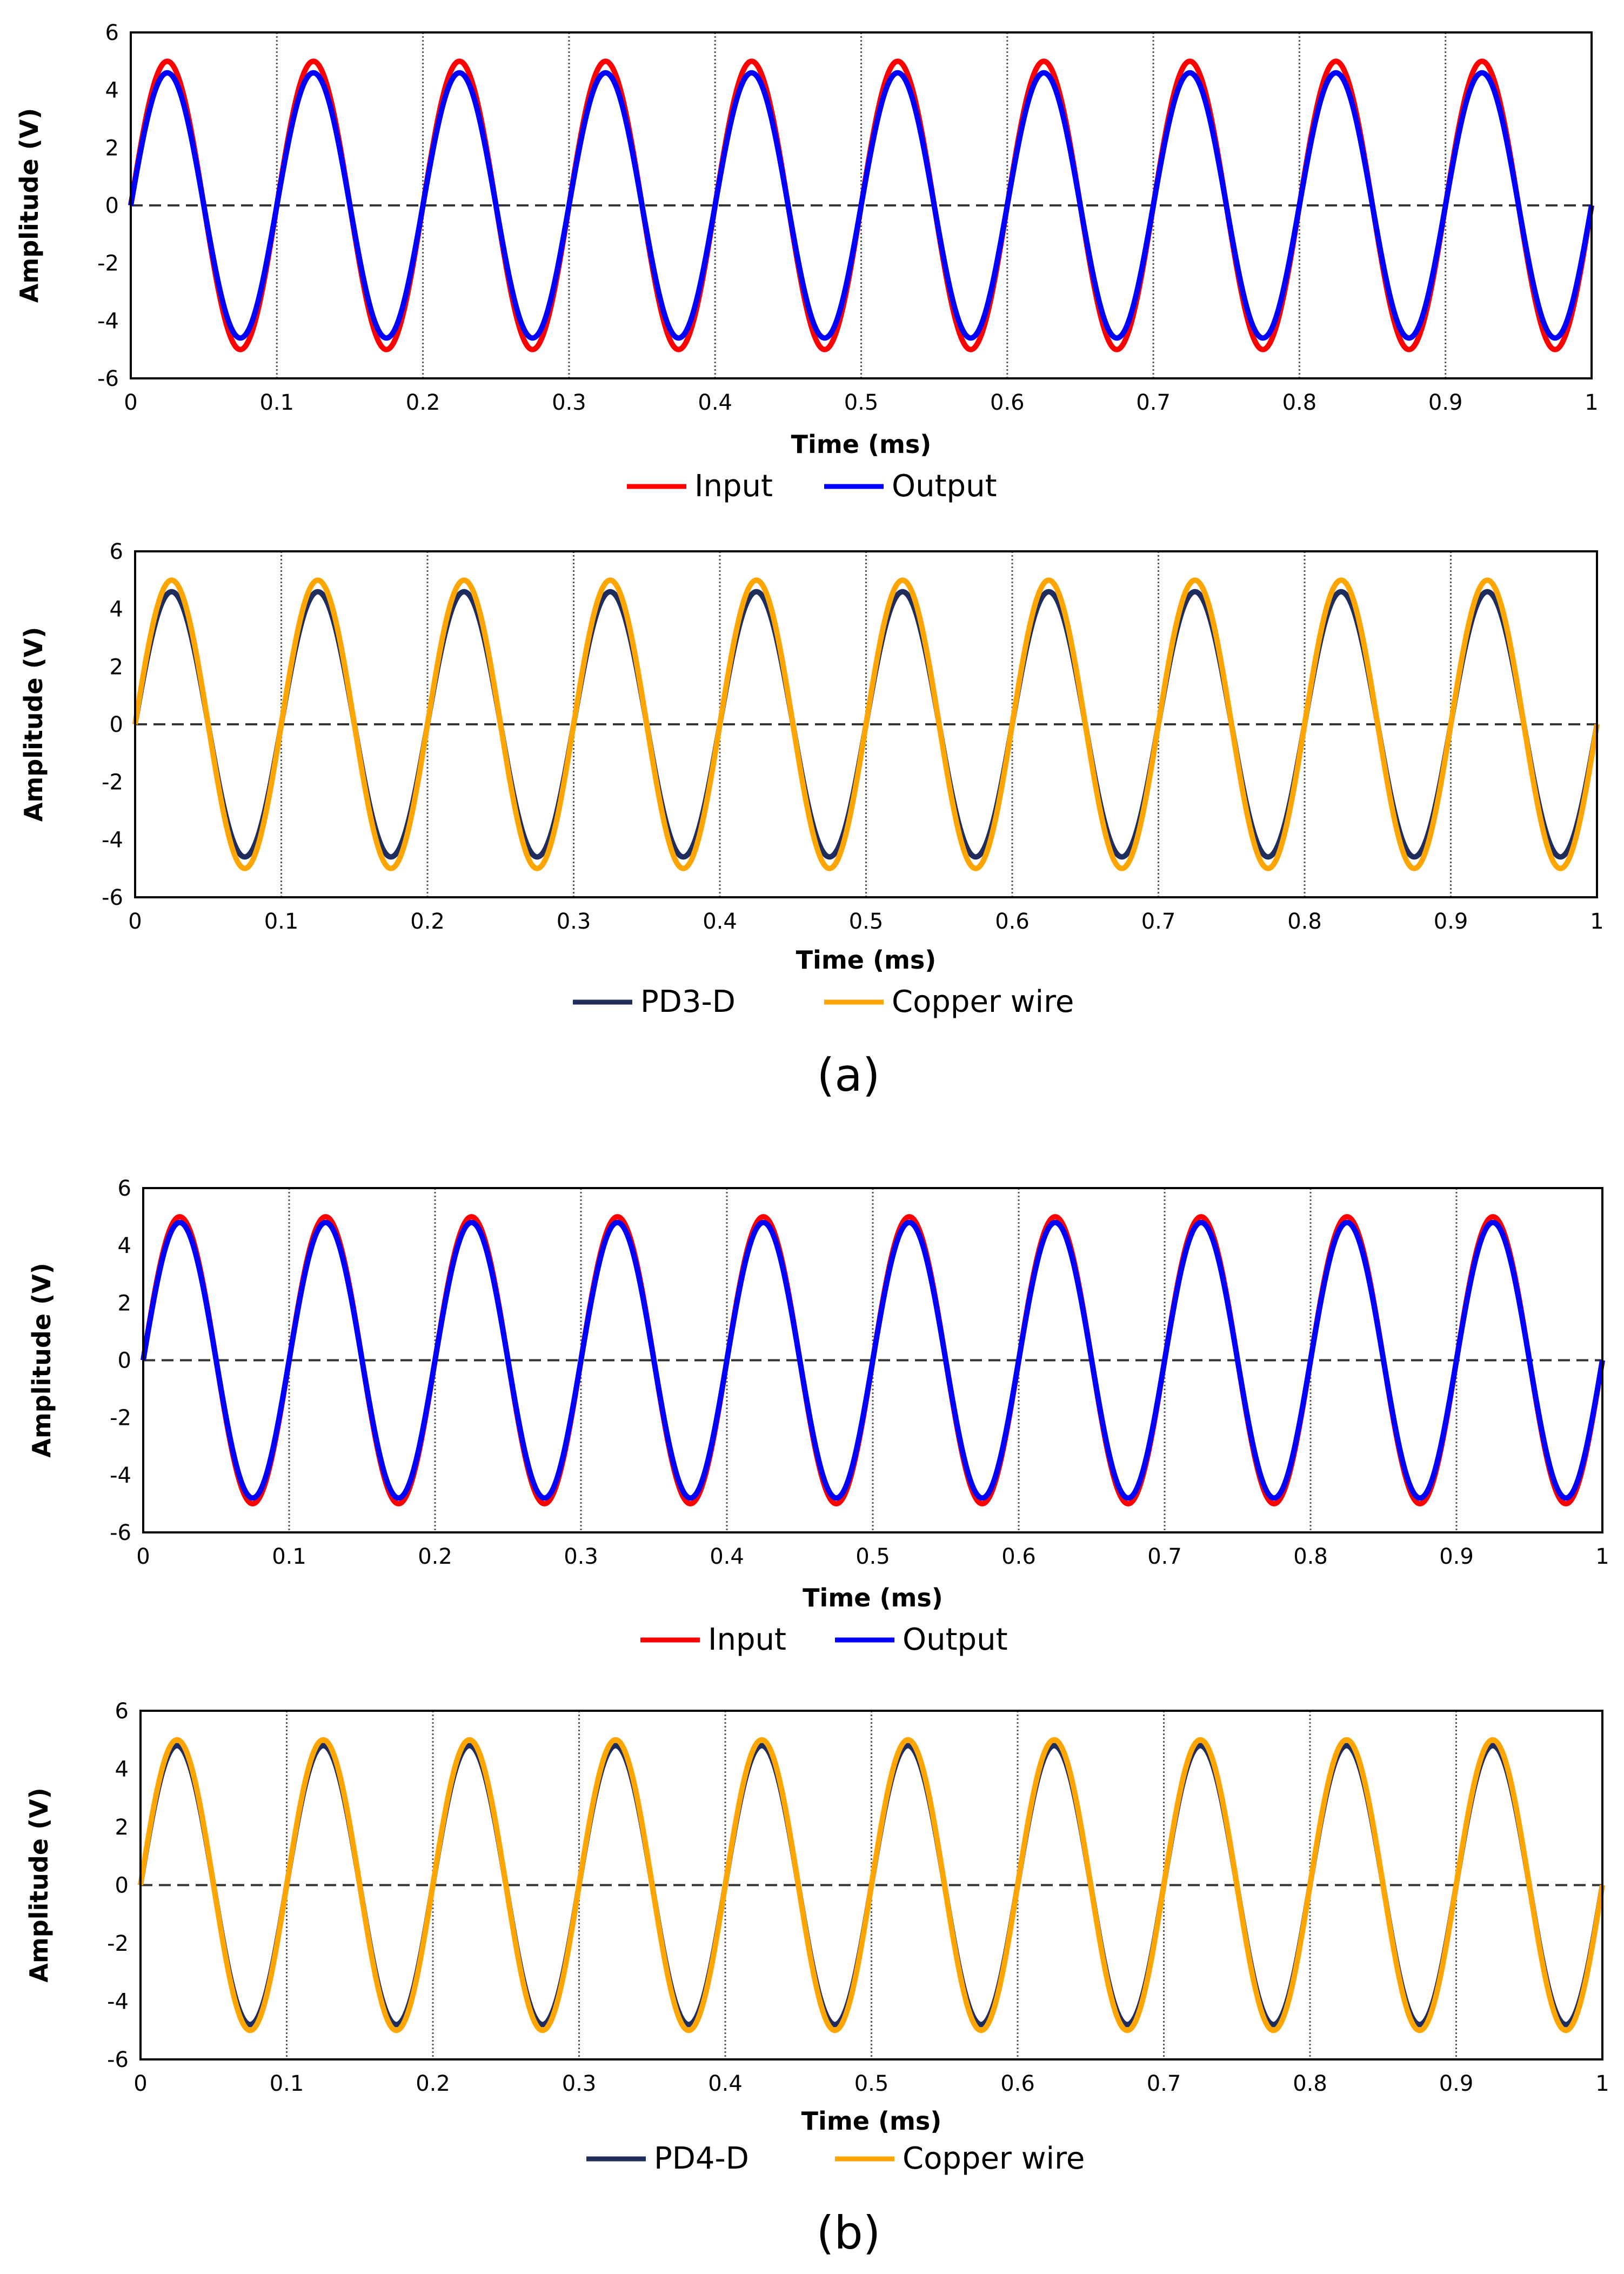 The image size is (1624, 2274). What do you see at coordinates (849, 2233) in the screenshot?
I see `panel-label: (b)` at bounding box center [849, 2233].